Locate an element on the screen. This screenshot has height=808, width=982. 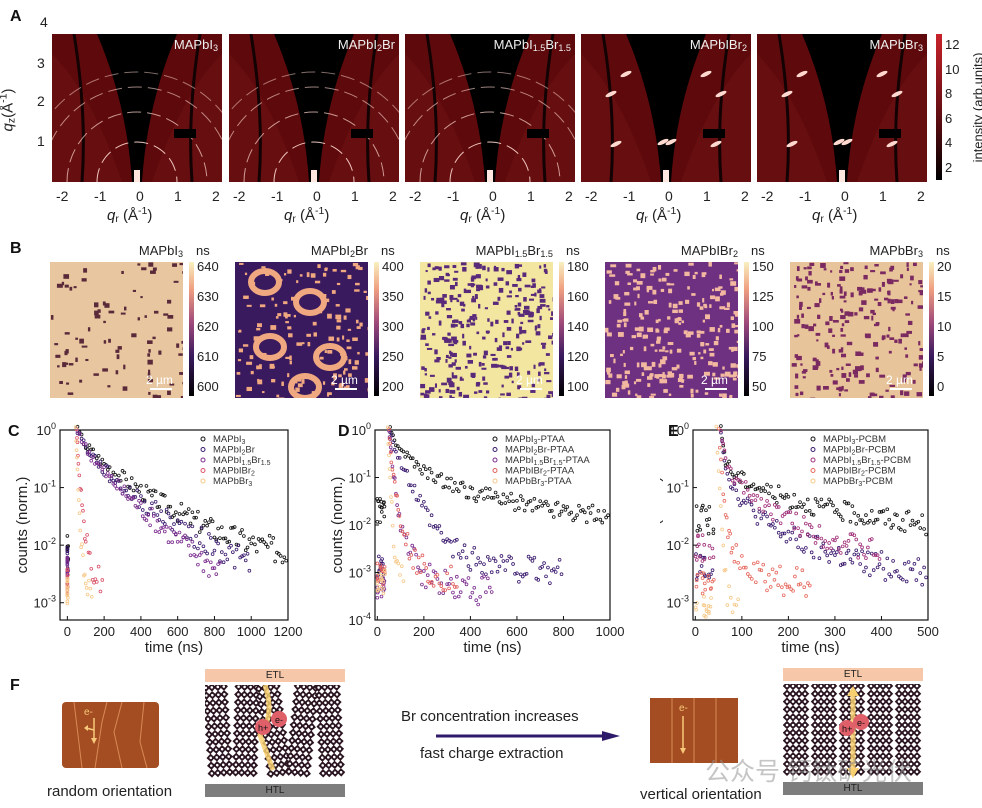
x-tick-label: 1000 is located at coordinates (610, 631).